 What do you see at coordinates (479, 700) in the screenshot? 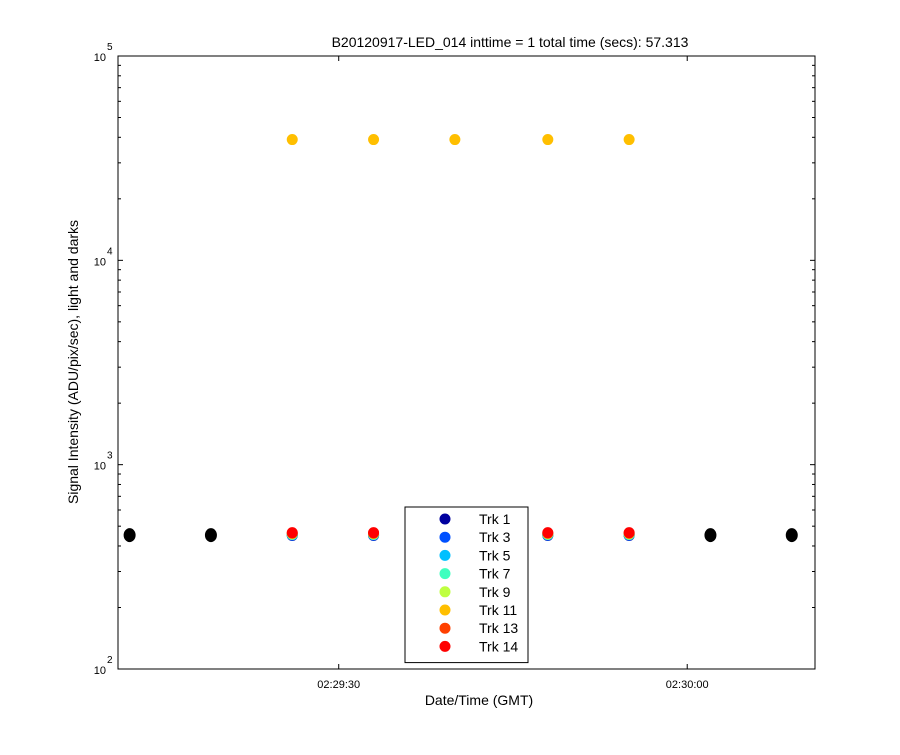
I see `x-axis-label: Date/Time (GMT)` at bounding box center [479, 700].